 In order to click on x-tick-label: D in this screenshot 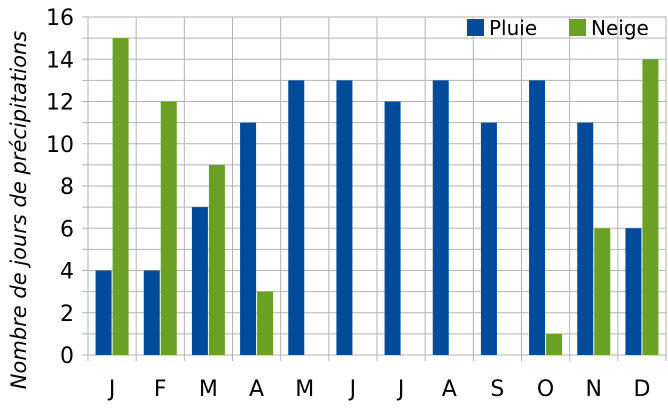, I will do `click(641, 389)`.